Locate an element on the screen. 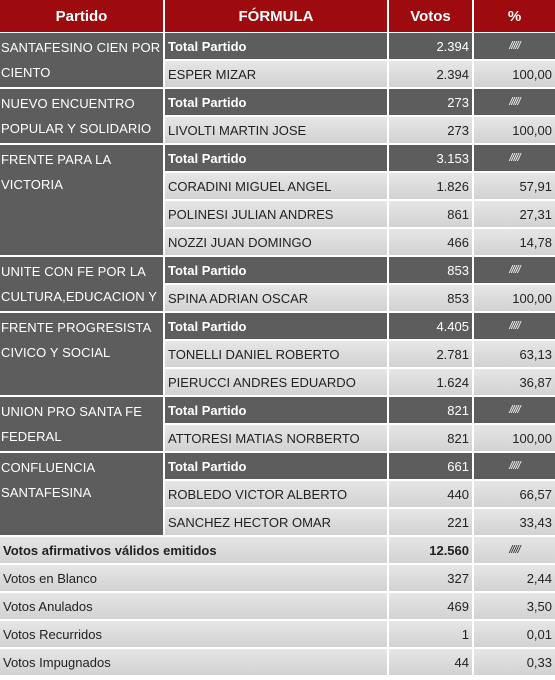 This screenshot has width=555, height=680. candidate-votos: 1.826 is located at coordinates (430, 186).